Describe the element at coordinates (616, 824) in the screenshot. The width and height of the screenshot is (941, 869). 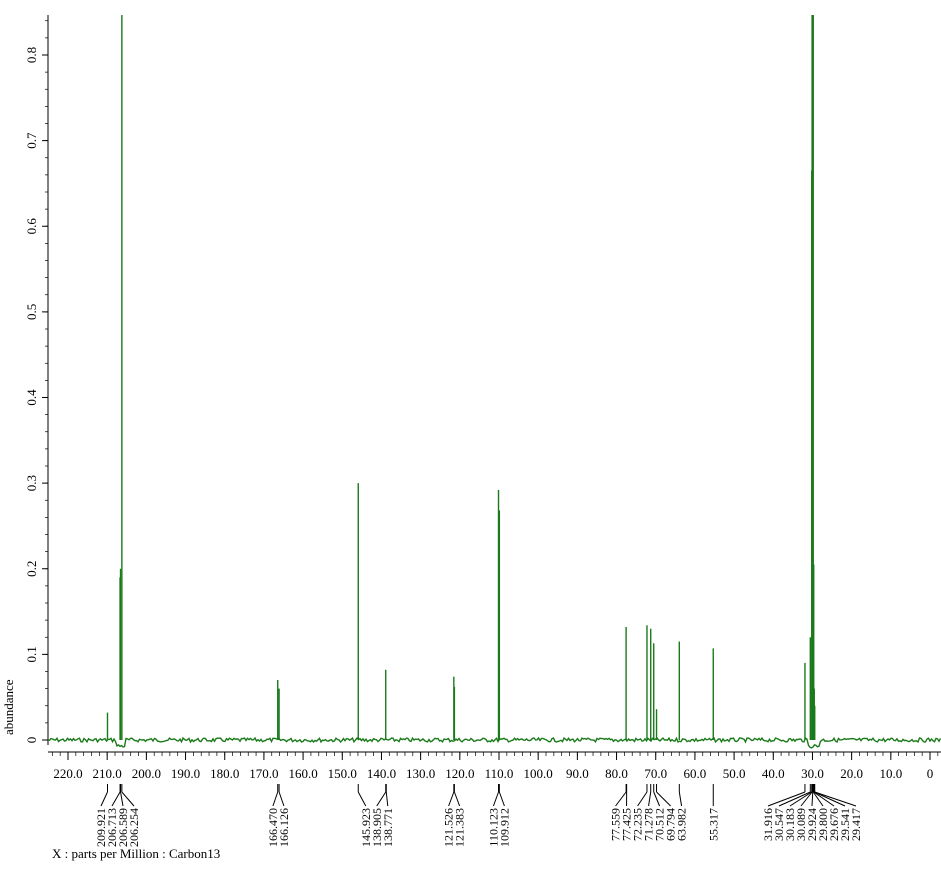
I see `peak-label: 77.559` at that location.